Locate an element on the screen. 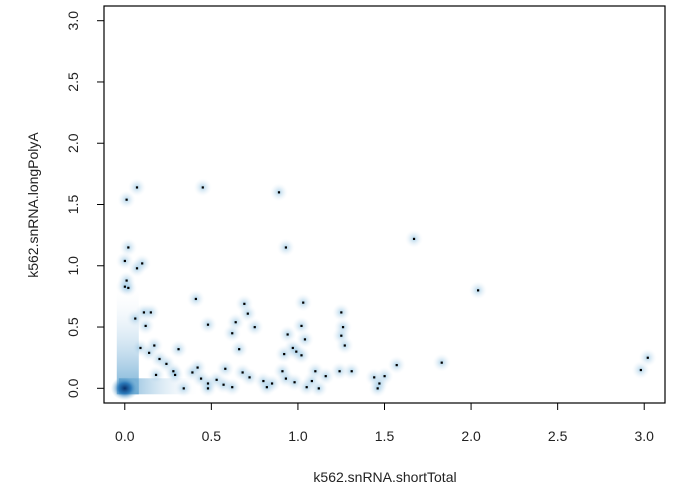  y-tick-label: 1.0 is located at coordinates (73, 266).